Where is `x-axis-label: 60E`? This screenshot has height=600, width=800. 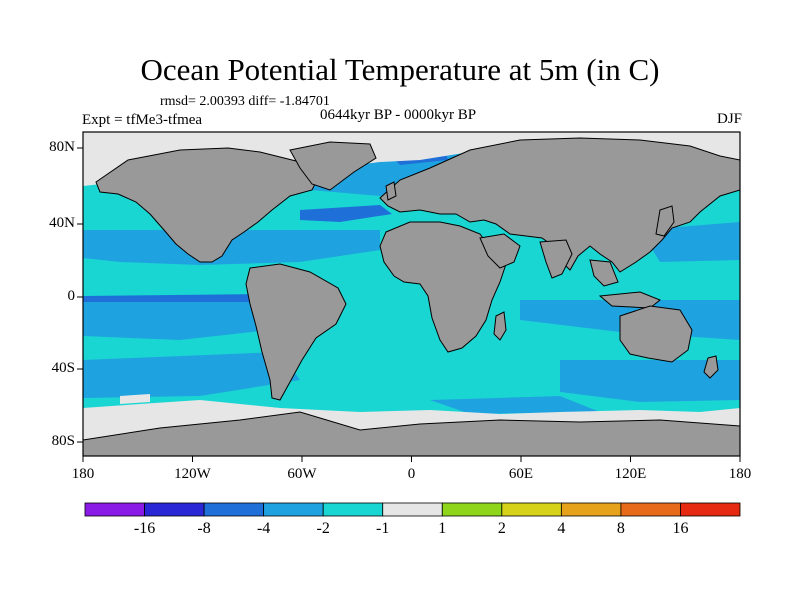
x-axis-label: 60E is located at coordinates (521, 474).